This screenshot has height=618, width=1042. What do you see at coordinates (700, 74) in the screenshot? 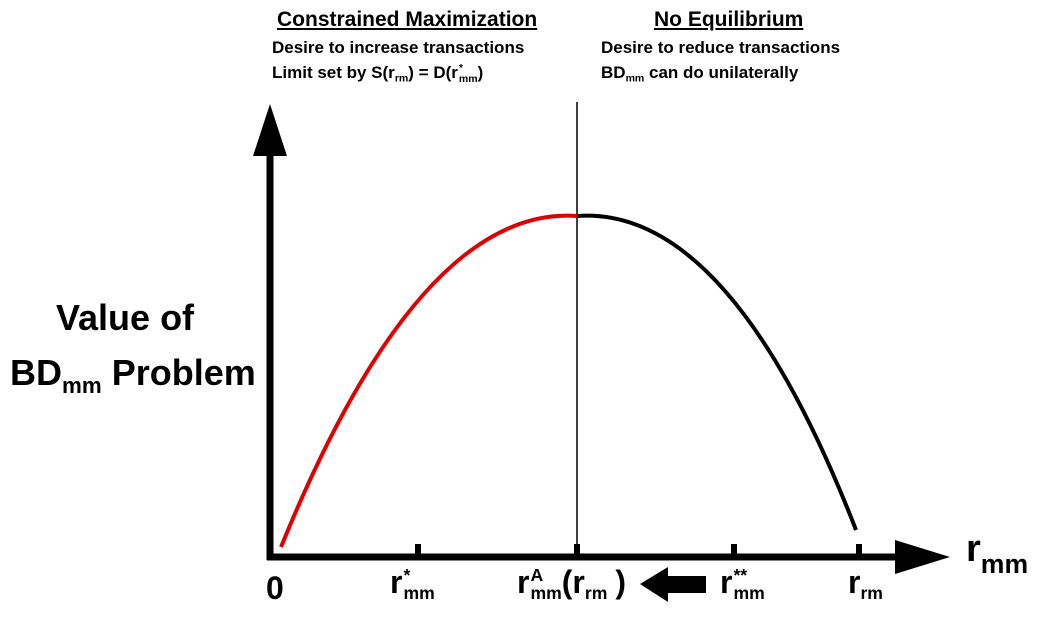
I see `right-panel-line2: BDmm can do unilaterally` at bounding box center [700, 74].